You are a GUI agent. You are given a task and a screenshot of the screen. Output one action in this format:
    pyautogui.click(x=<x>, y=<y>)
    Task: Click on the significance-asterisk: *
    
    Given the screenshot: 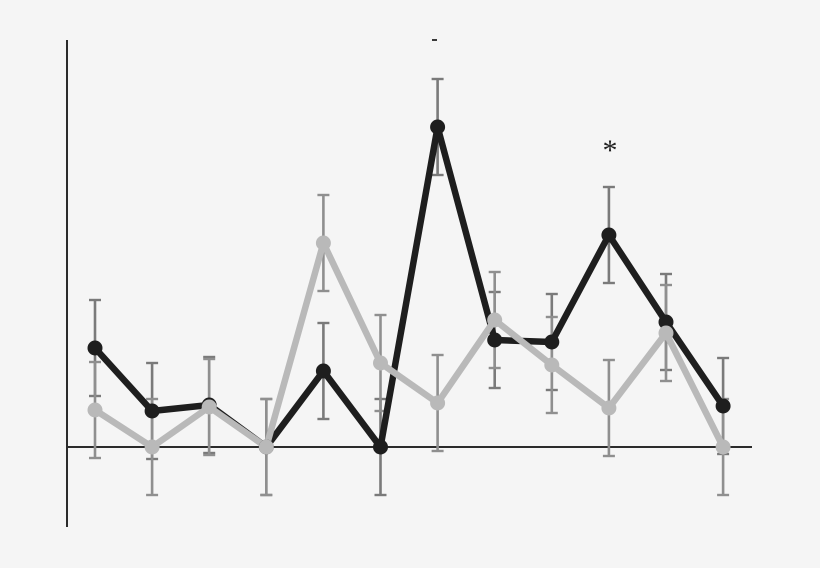 What is the action you would take?
    pyautogui.click(x=610, y=150)
    